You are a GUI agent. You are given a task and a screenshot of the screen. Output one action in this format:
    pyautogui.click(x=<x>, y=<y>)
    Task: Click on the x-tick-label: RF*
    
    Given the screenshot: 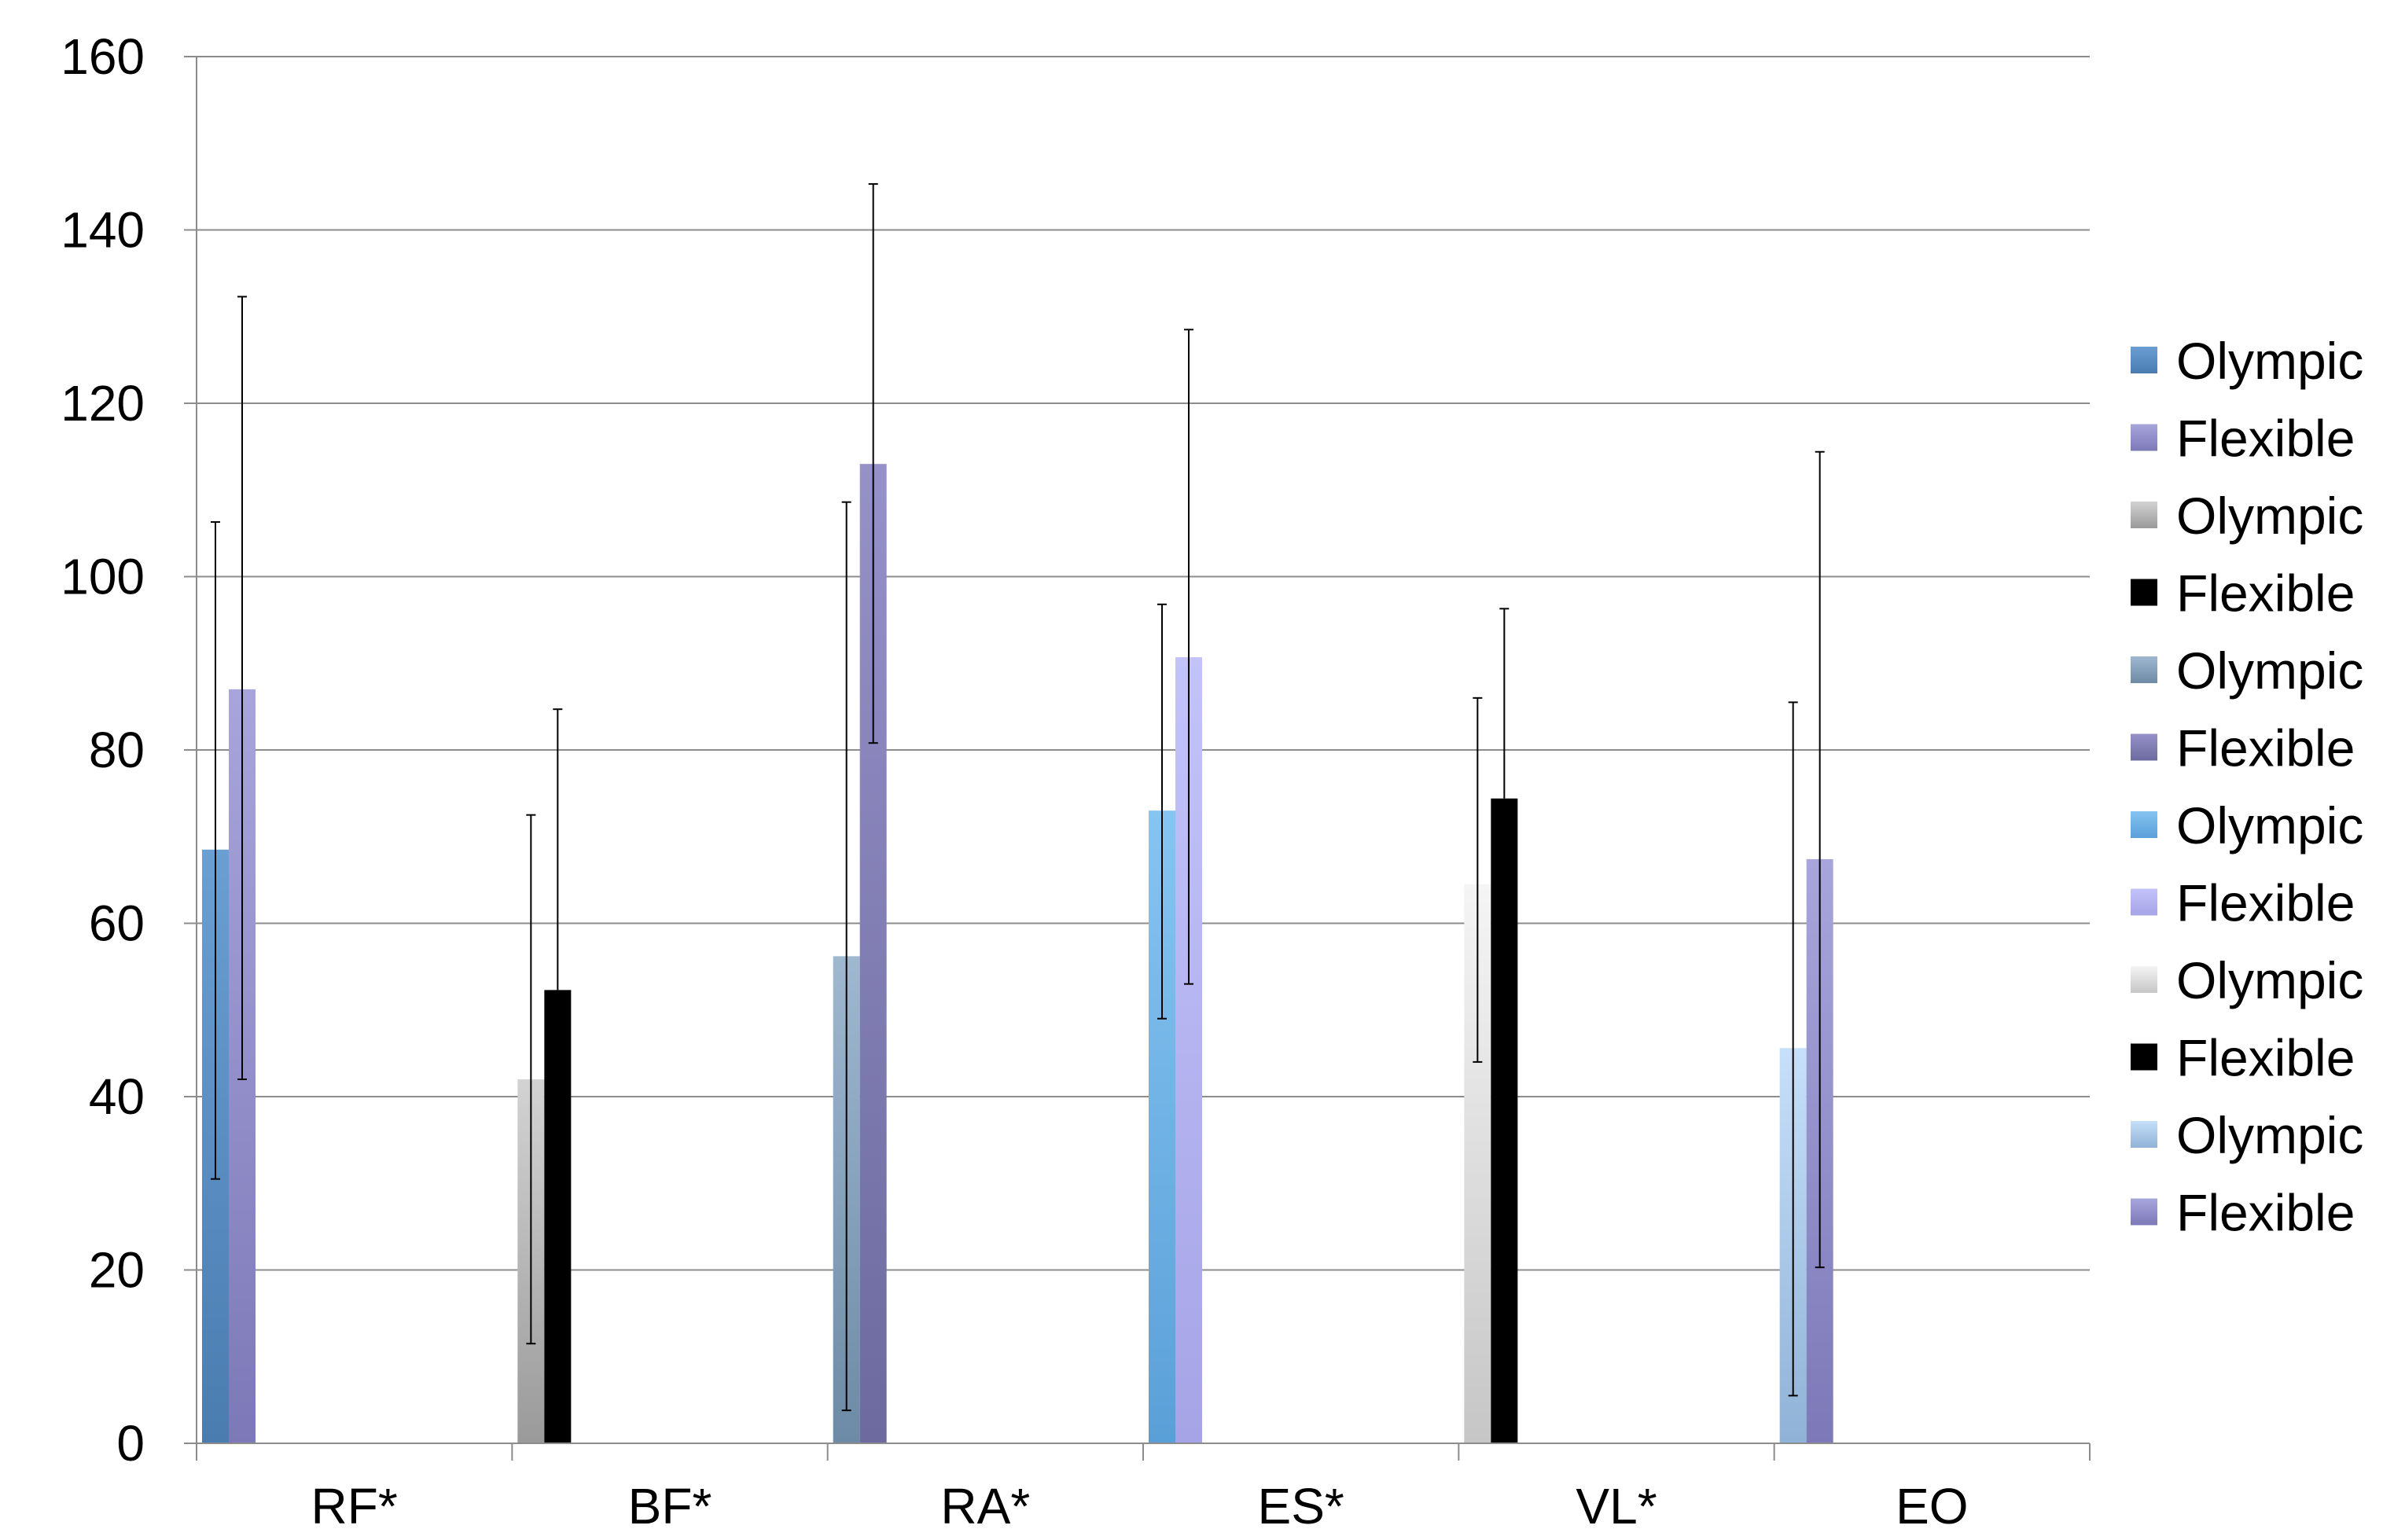 What is the action you would take?
    pyautogui.click(x=355, y=1506)
    